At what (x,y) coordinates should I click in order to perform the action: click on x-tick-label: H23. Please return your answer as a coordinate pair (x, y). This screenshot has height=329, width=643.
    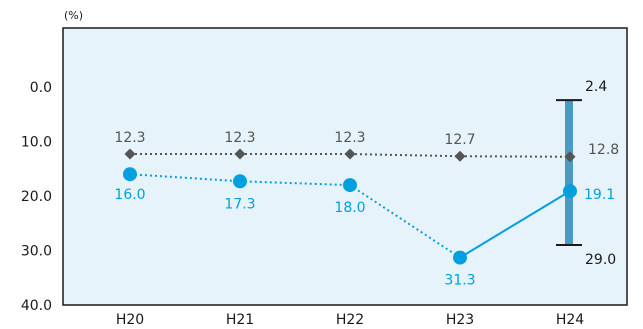
    Looking at the image, I should click on (460, 320).